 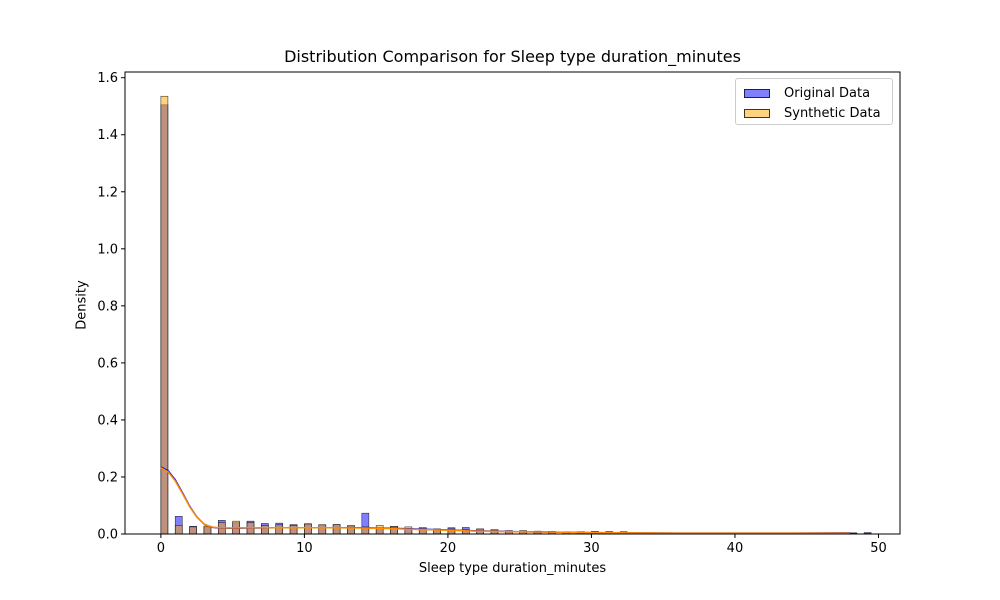 What do you see at coordinates (107, 135) in the screenshot?
I see `y-tick-label: 1.4` at bounding box center [107, 135].